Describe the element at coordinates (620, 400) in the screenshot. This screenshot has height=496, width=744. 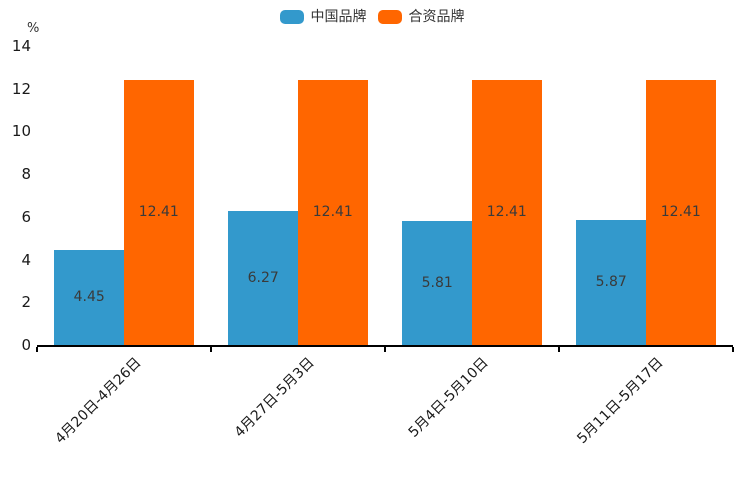
I see `x-tick-label: 5月11日-5月17日` at that location.